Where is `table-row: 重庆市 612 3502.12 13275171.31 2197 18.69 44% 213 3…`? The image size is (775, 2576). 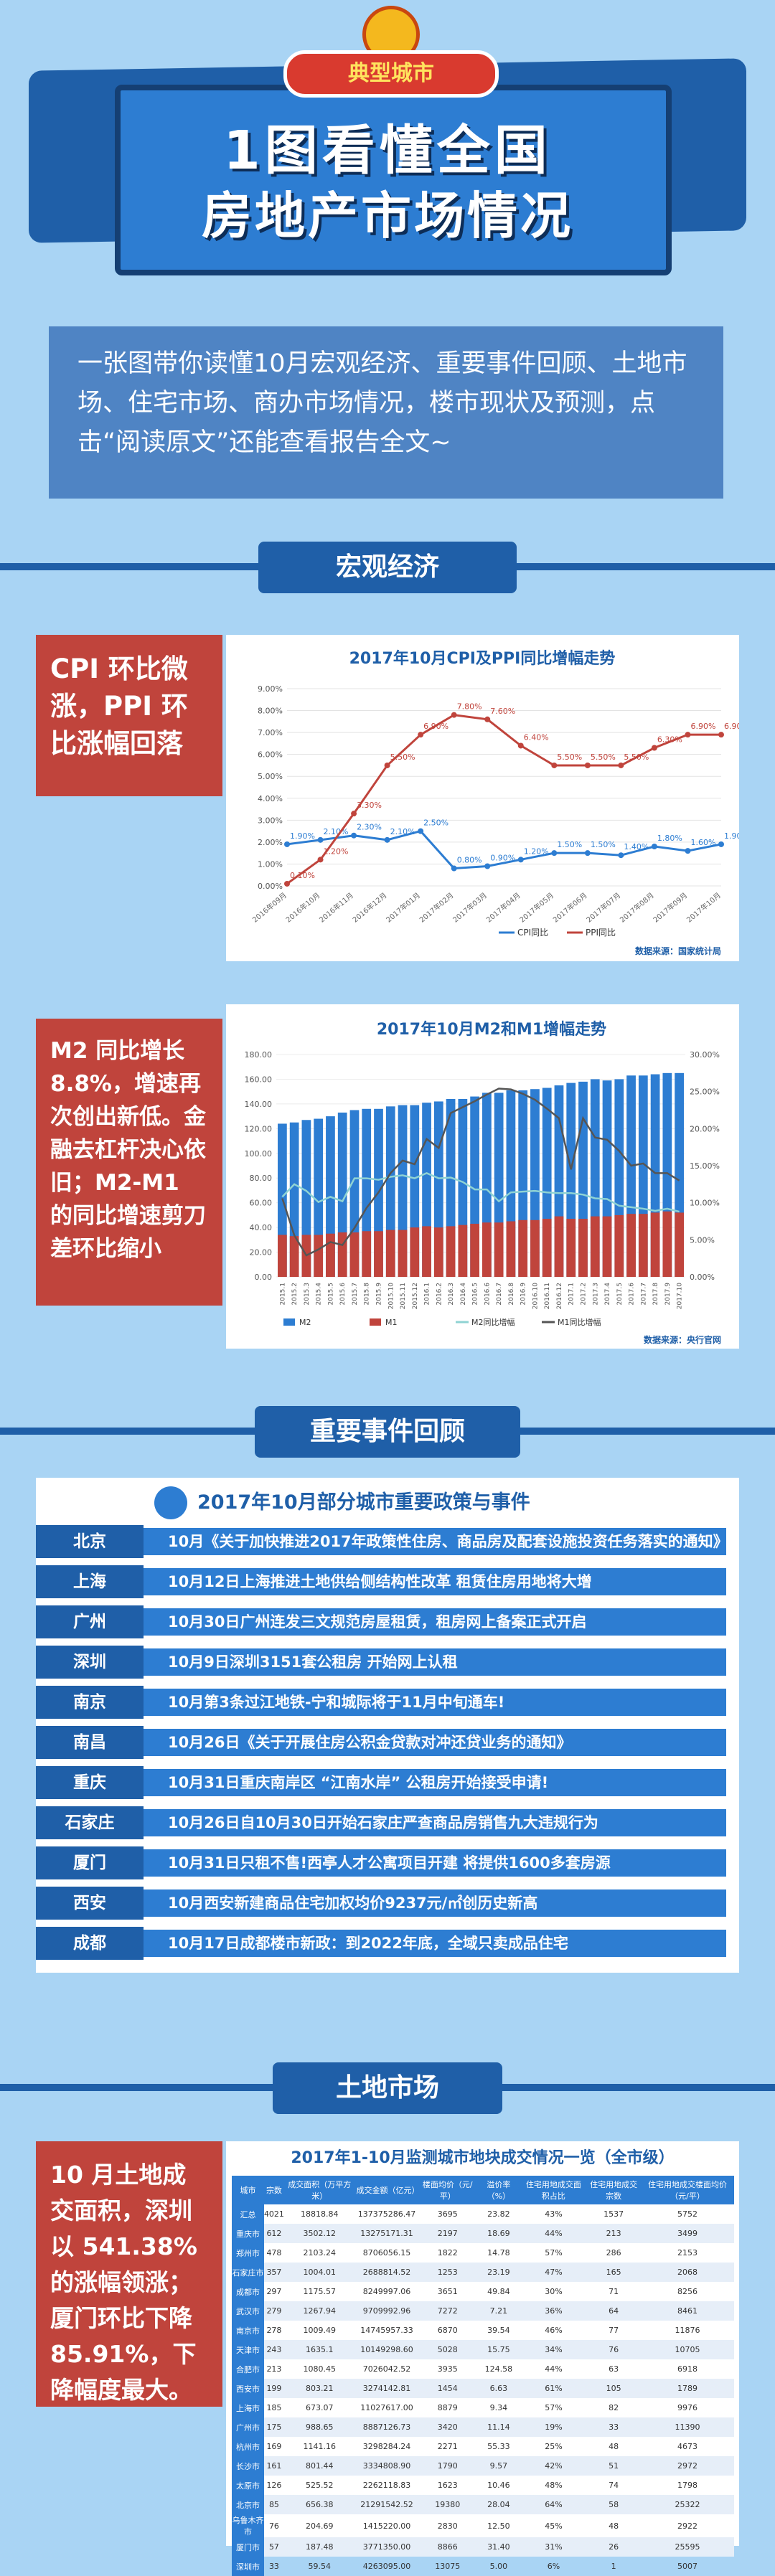 table-row: 重庆市 612 3502.12 13275171.31 2197 18.69 44% 213 3… is located at coordinates (483, 2233).